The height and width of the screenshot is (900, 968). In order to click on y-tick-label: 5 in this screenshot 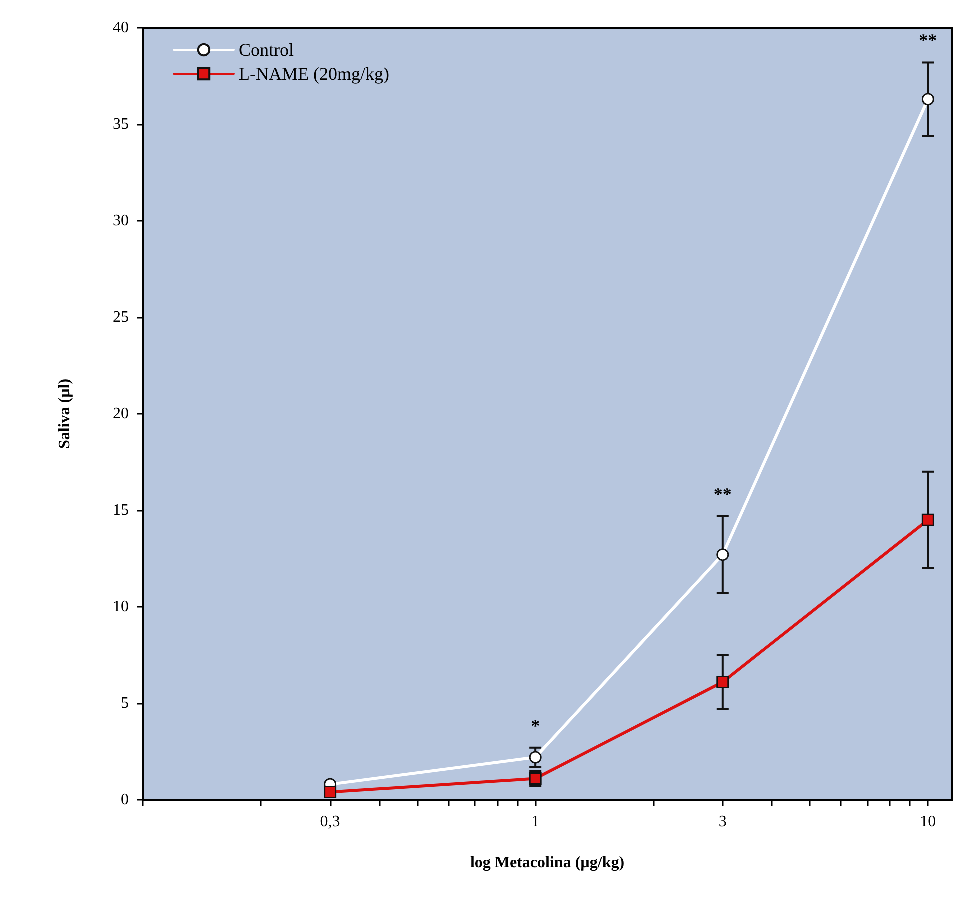, I will do `click(125, 703)`.